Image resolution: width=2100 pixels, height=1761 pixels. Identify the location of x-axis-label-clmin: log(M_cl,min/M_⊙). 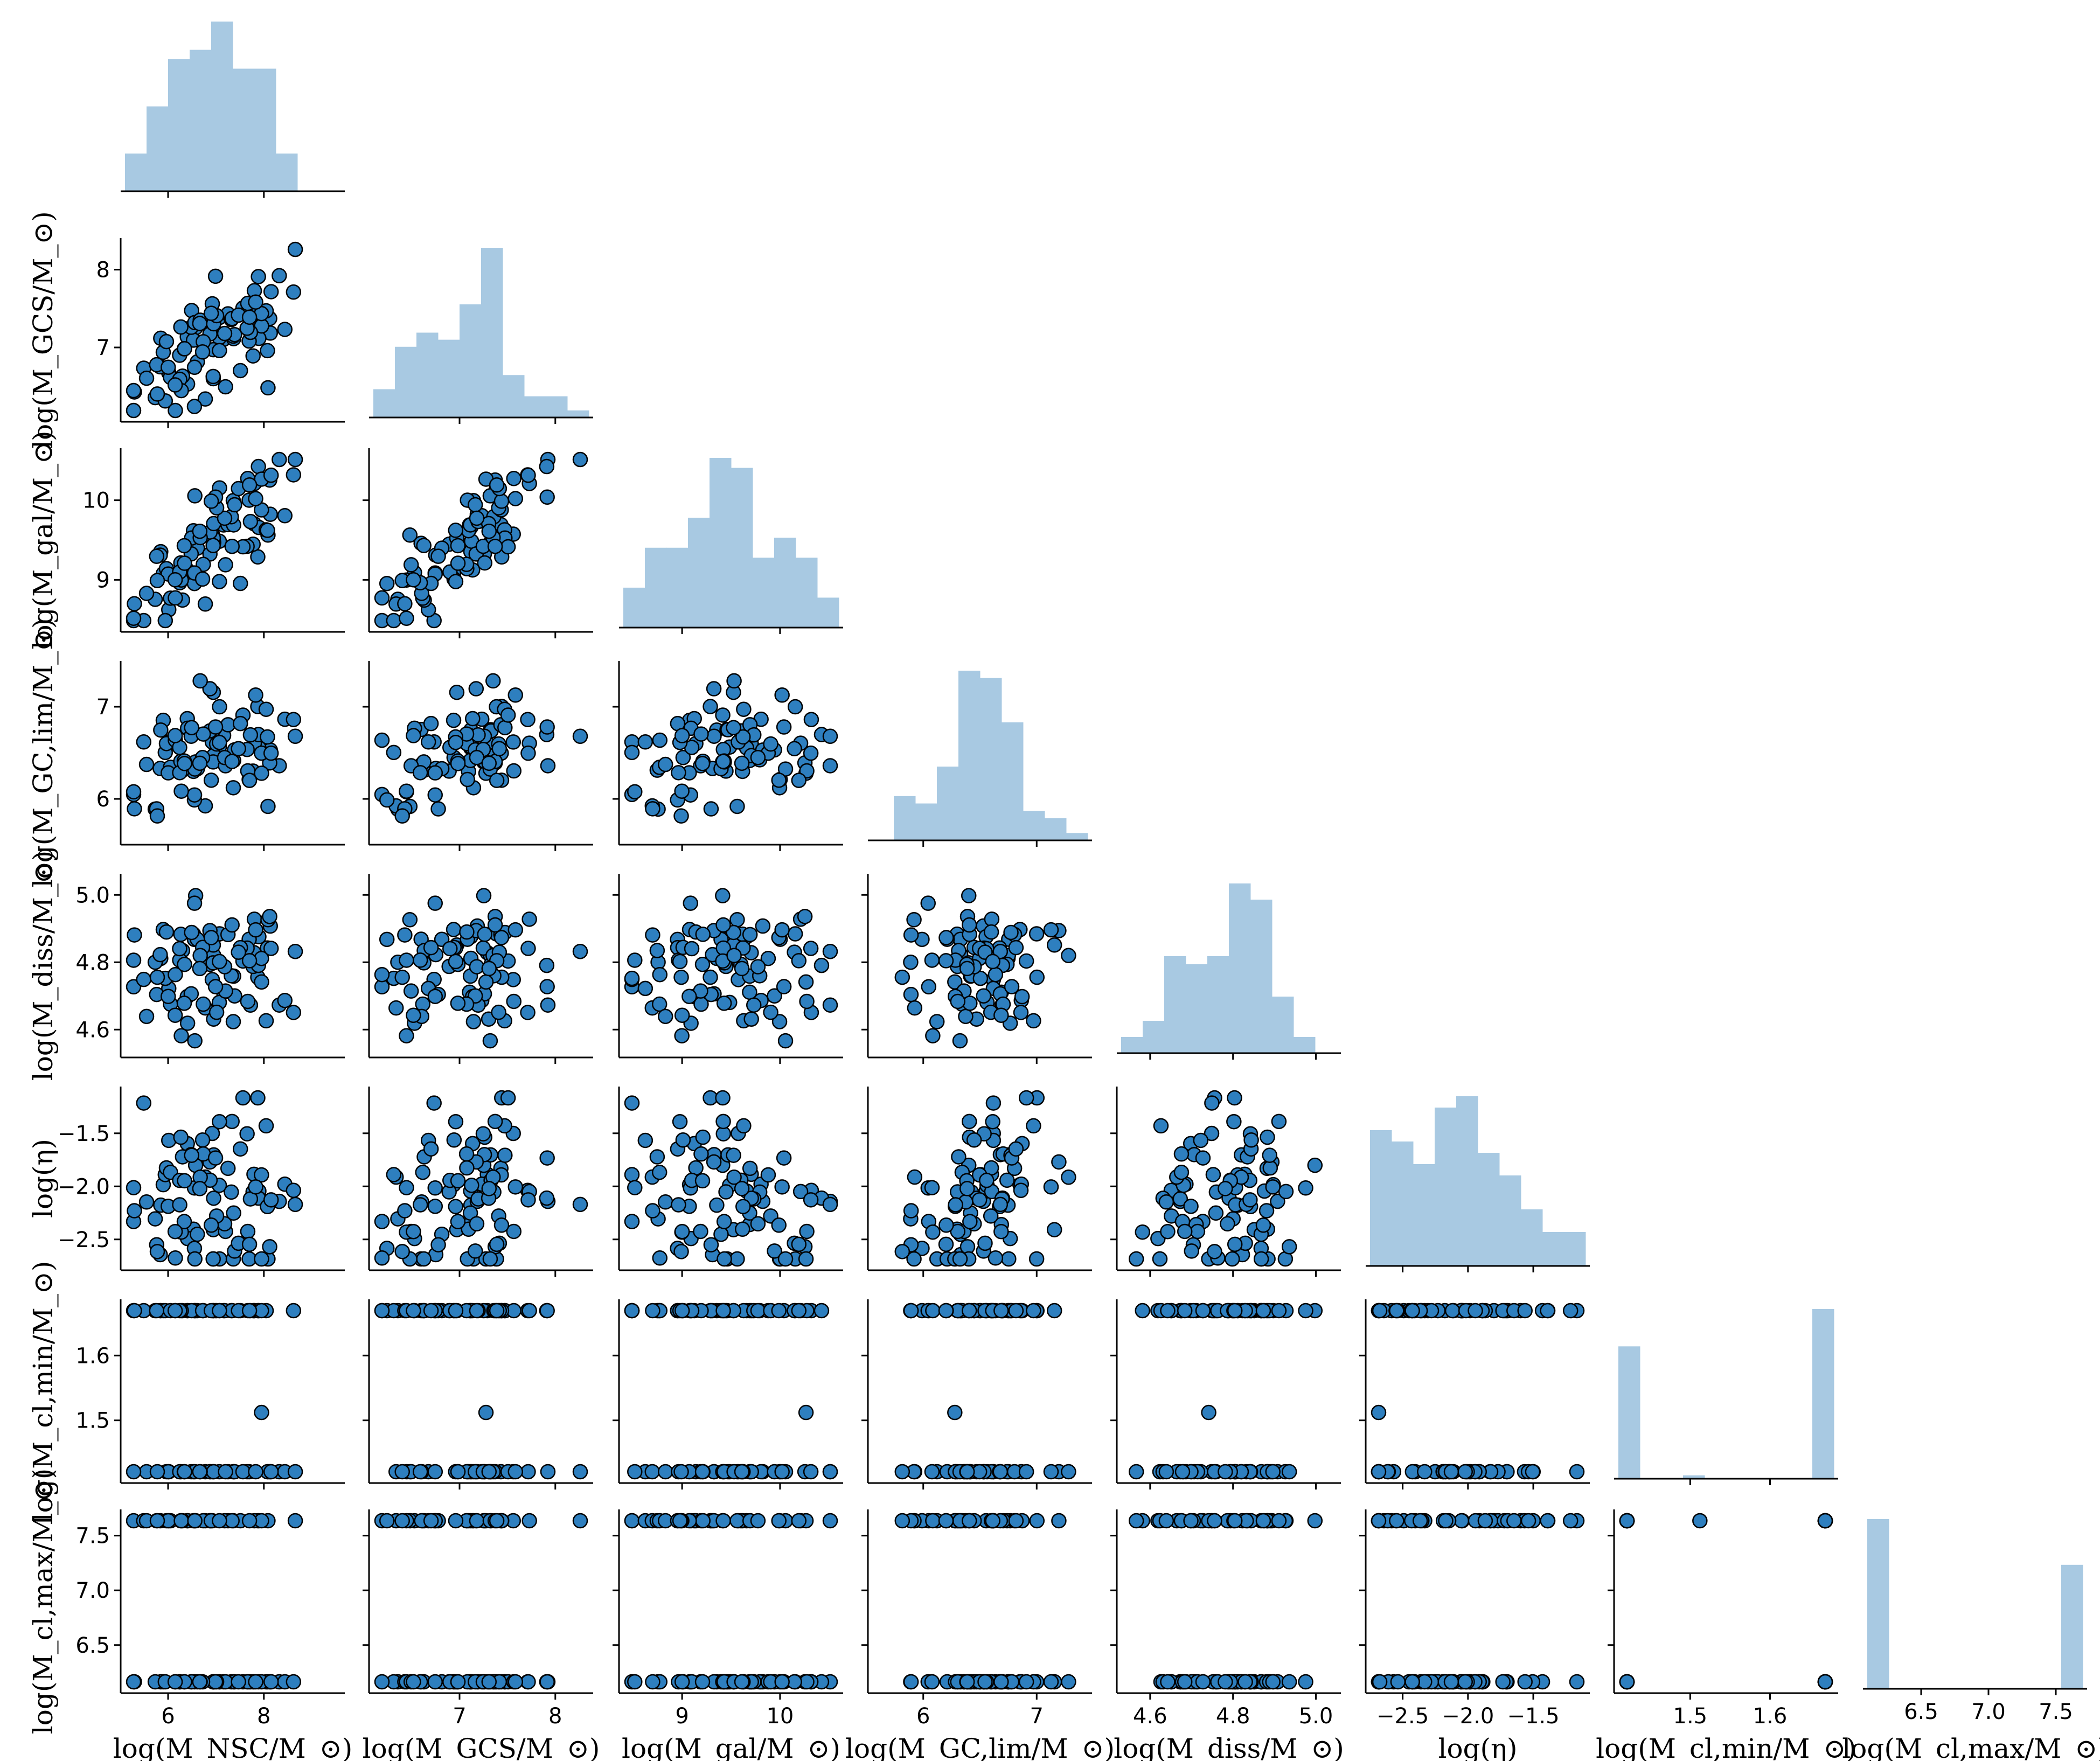
(1726, 1747).